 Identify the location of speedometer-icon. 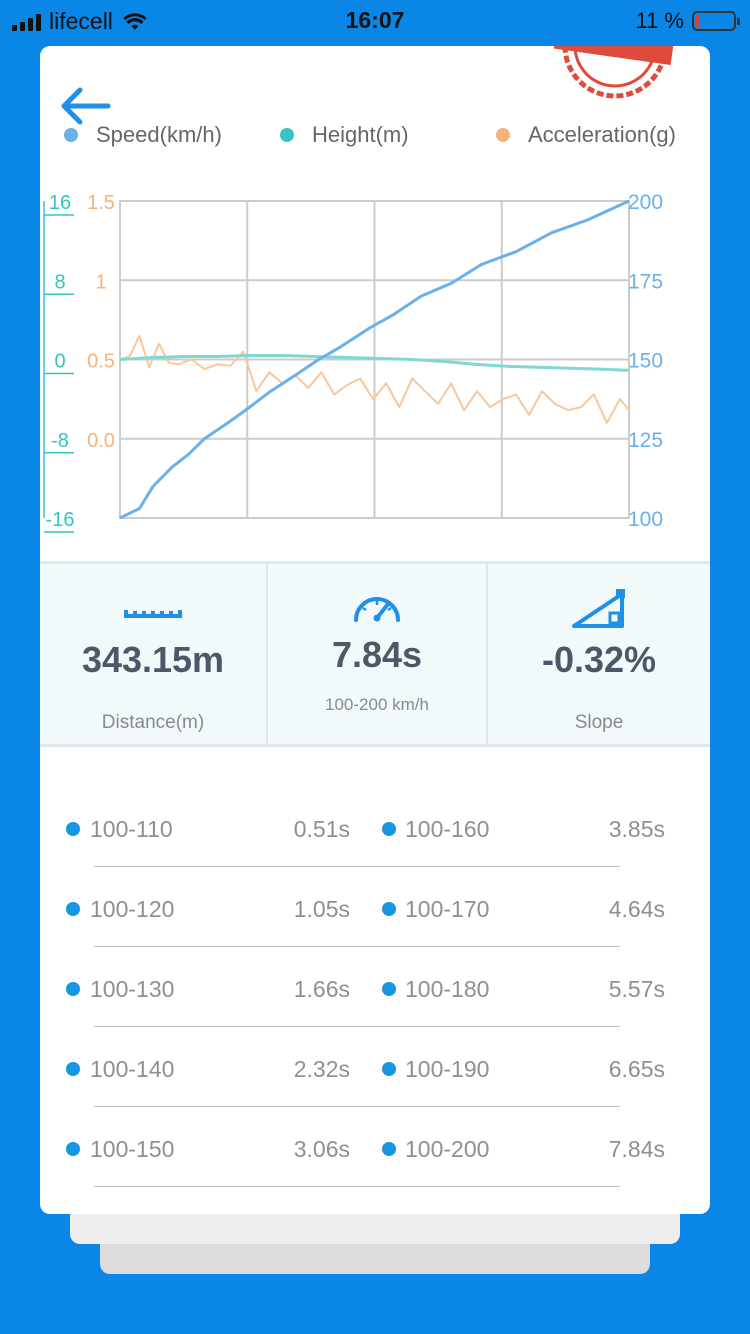
(377, 609).